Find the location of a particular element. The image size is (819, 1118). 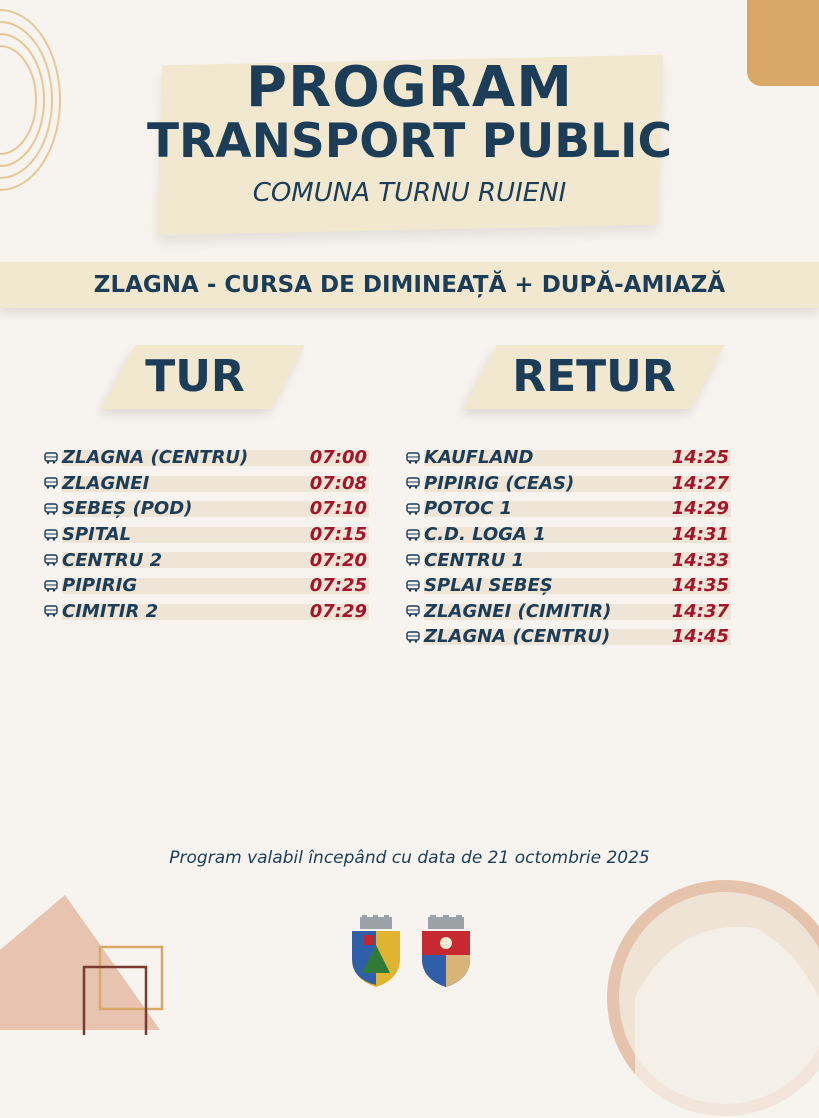

stop-name: PIPIRIG (CEAS) is located at coordinates (499, 483).